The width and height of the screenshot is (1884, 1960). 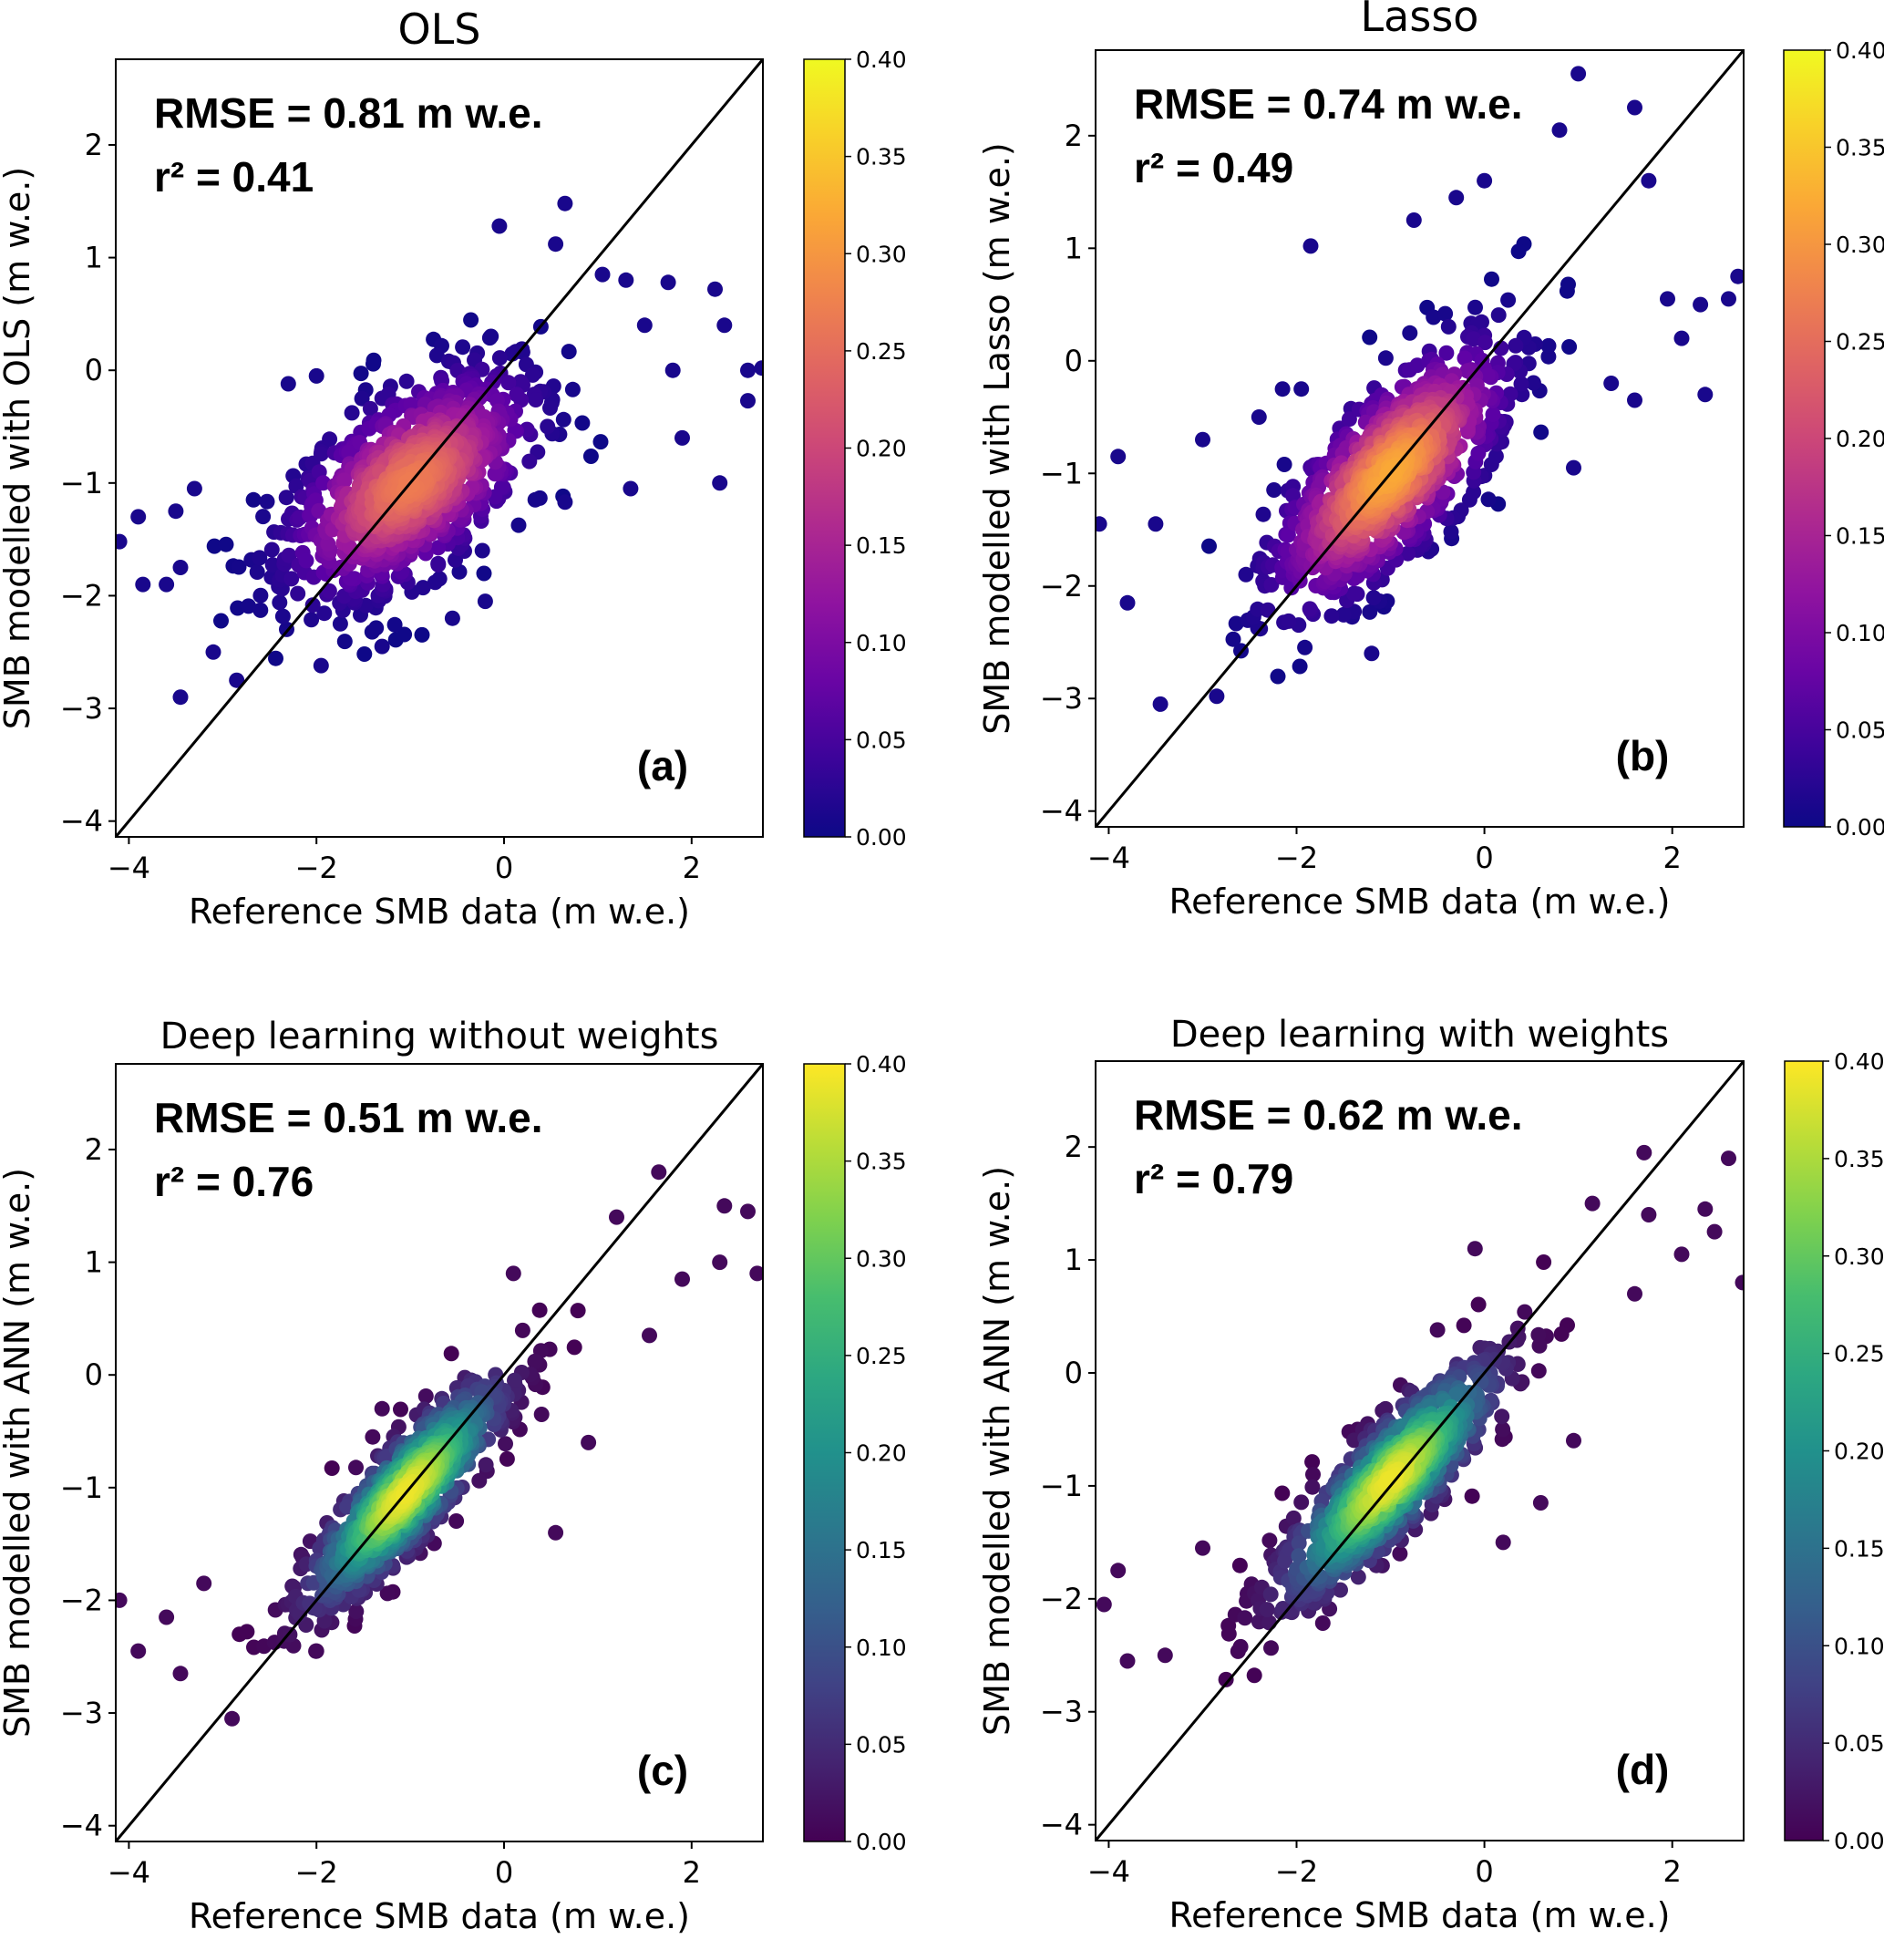 I want to click on y-tick-label: −1, so click(x=81, y=483).